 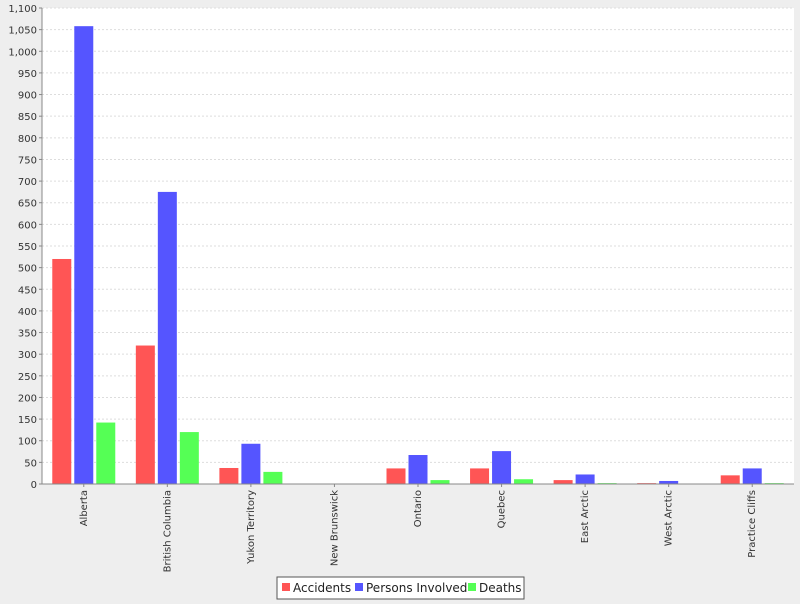 What do you see at coordinates (167, 531) in the screenshot?
I see `x-tick-label: British Columbia` at bounding box center [167, 531].